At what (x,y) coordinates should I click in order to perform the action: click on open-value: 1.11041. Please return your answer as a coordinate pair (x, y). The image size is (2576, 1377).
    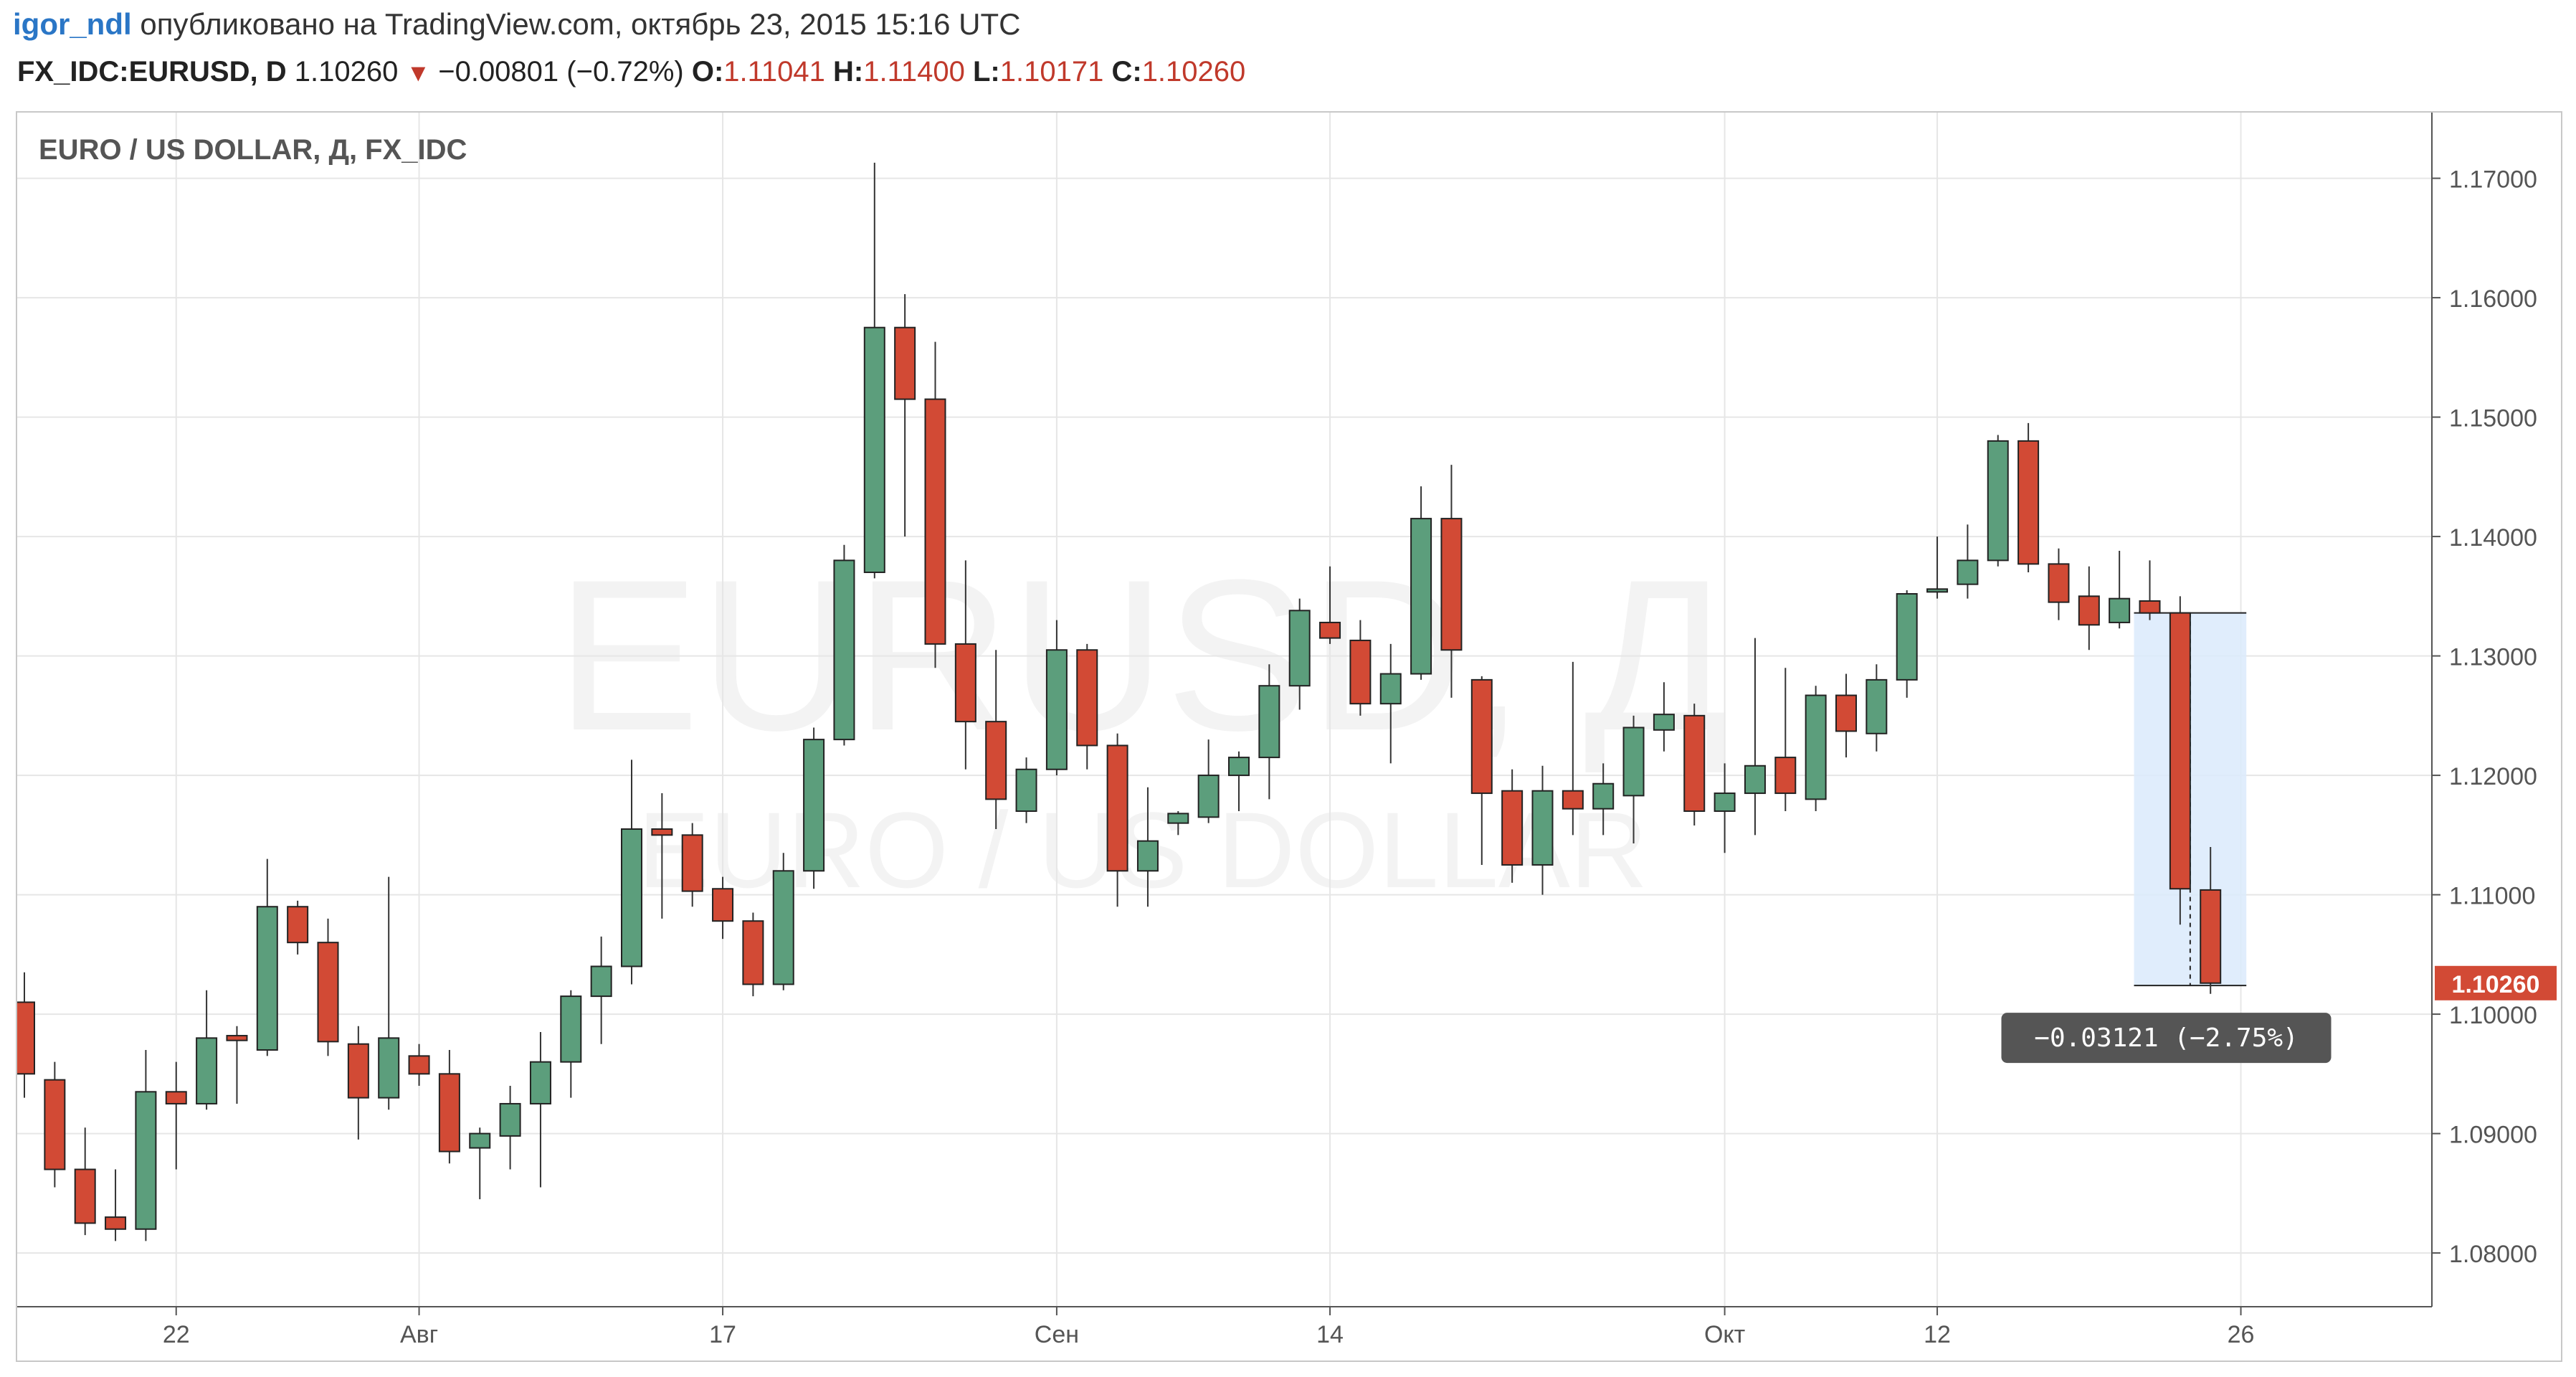
    Looking at the image, I should click on (774, 71).